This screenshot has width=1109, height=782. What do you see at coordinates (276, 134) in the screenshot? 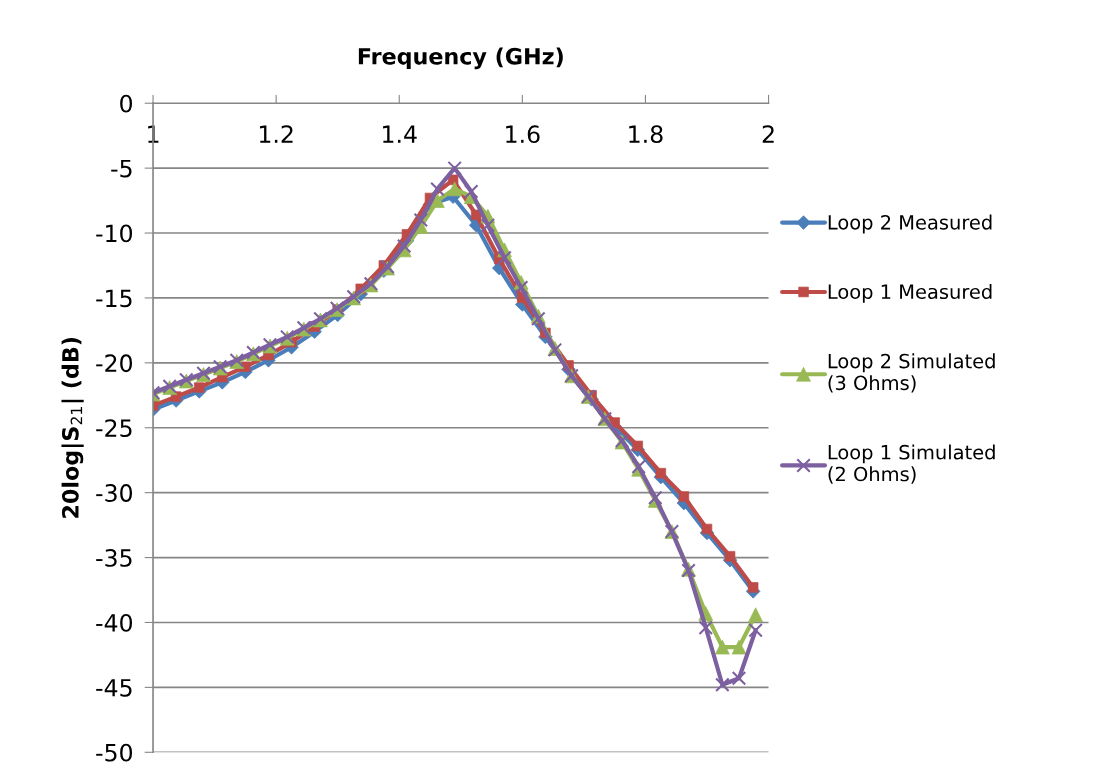
I see `x-tick-label: 1.2` at bounding box center [276, 134].